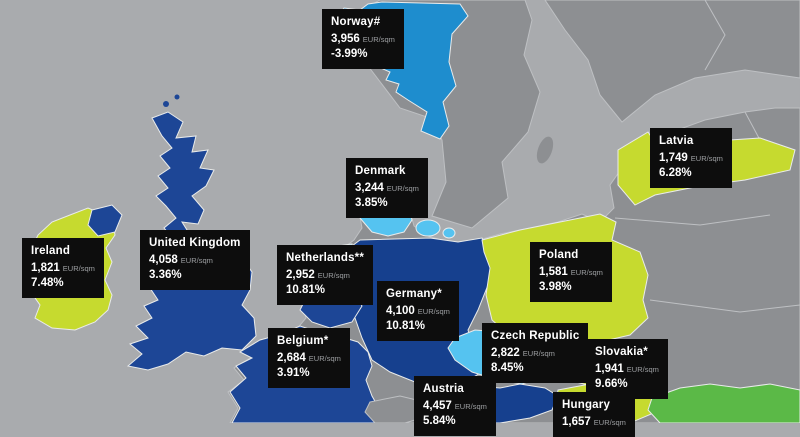  What do you see at coordinates (400, 311) in the screenshot?
I see `price-value: 4,100` at bounding box center [400, 311].